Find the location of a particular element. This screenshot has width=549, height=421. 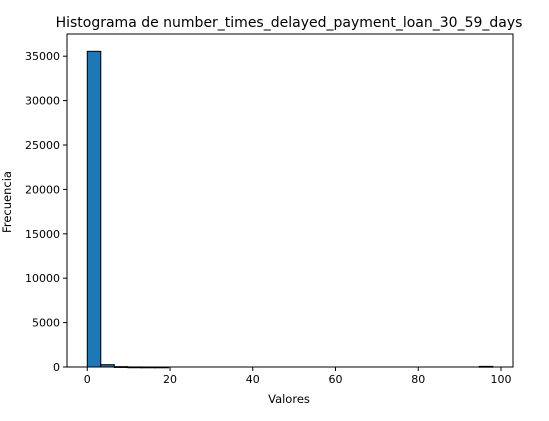

y-ticks-group: 0 5000 10000 15000 20000 25000 30000 35000 is located at coordinates (46, 212).